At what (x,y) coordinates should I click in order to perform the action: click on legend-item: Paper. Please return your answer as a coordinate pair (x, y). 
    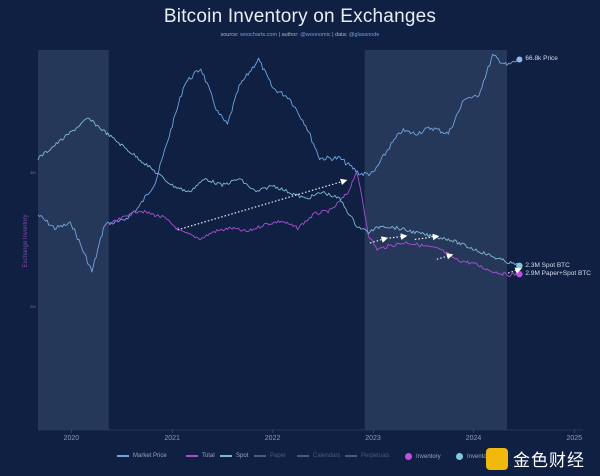
    Looking at the image, I should click on (270, 456).